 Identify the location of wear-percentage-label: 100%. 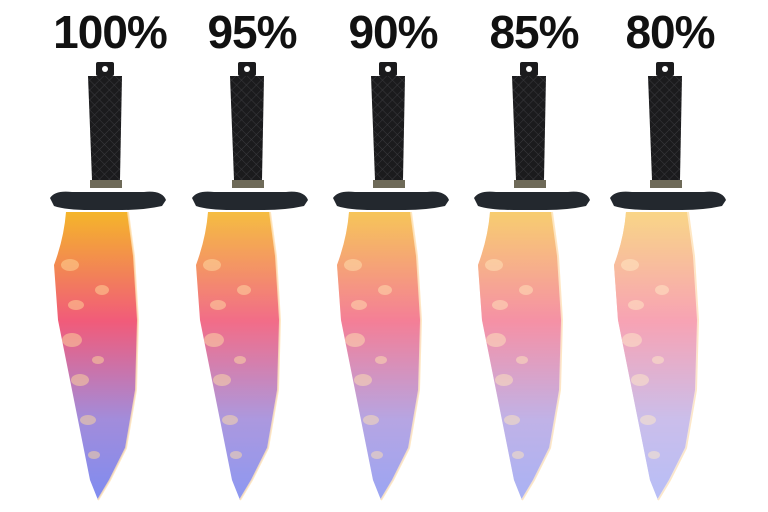
(110, 32).